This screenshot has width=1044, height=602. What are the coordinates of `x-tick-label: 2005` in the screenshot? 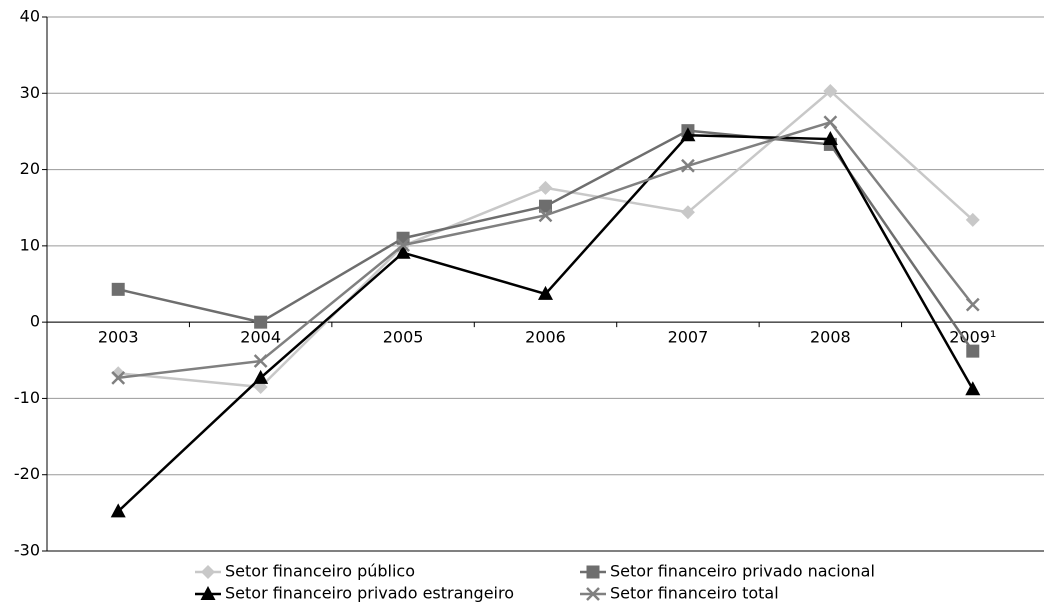 It's located at (403, 337).